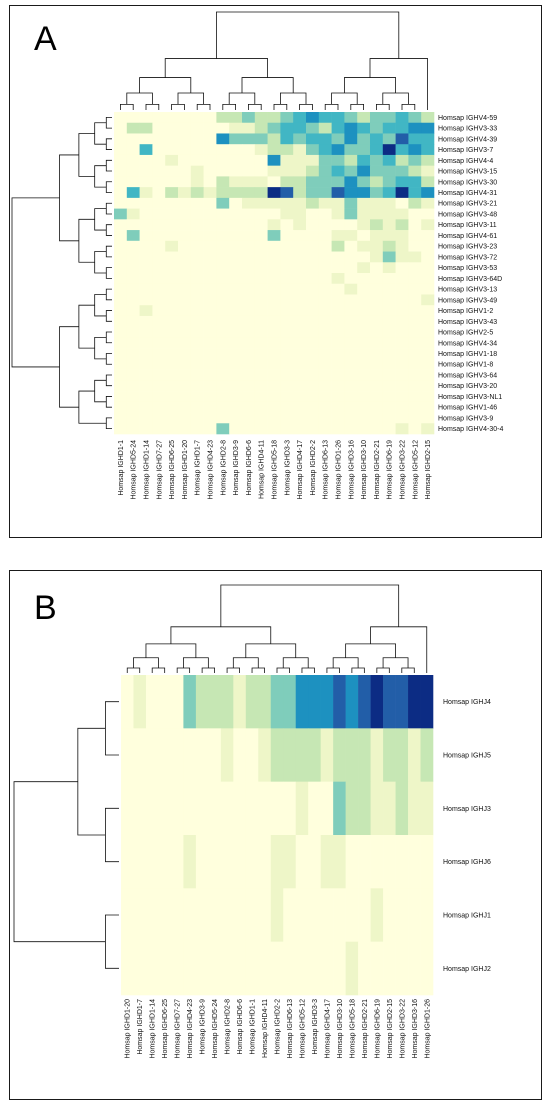  Describe the element at coordinates (278, 1027) in the screenshot. I see `heatmap-b-column-label: Homsap IGHD2-2` at that location.